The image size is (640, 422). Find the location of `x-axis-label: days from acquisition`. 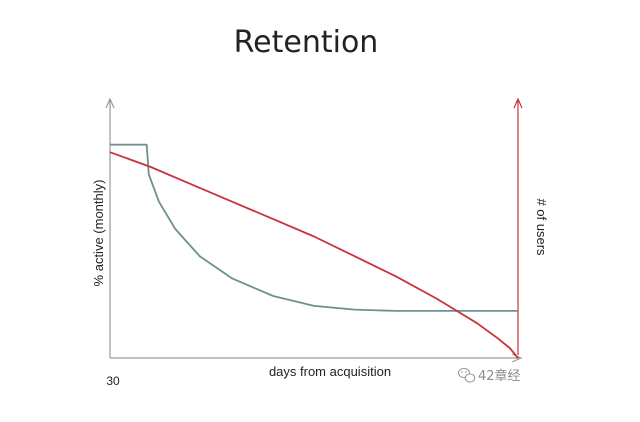

x-axis-label: days from acquisition is located at coordinates (330, 371).